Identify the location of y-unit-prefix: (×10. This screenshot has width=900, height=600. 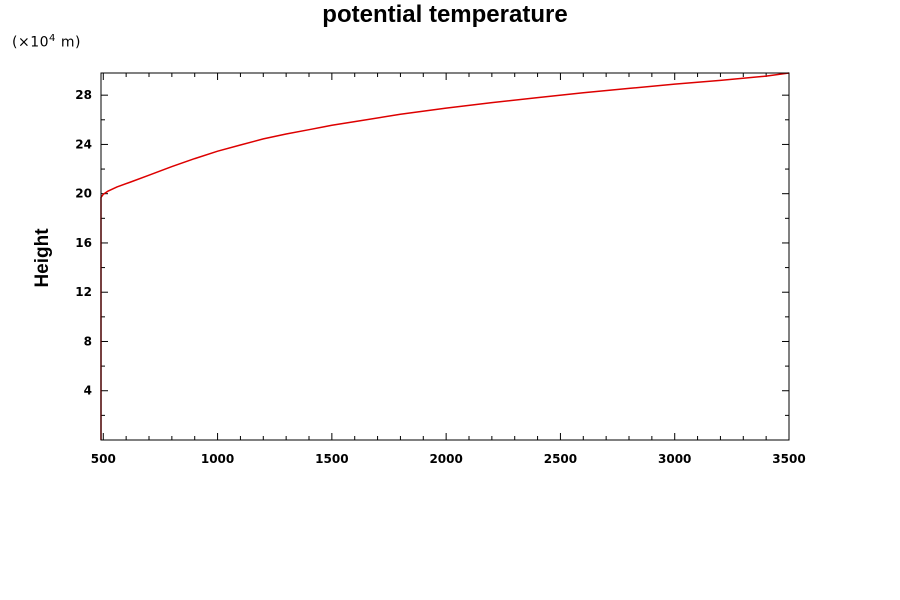
(31, 42).